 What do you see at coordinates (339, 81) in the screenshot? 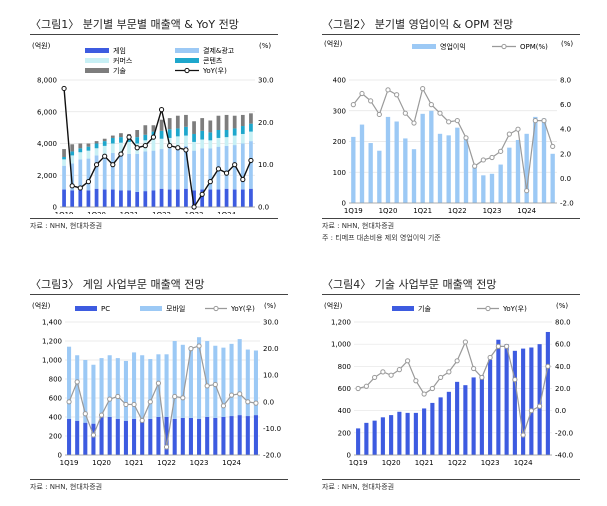
I see `left-tick-label: 400` at bounding box center [339, 81].